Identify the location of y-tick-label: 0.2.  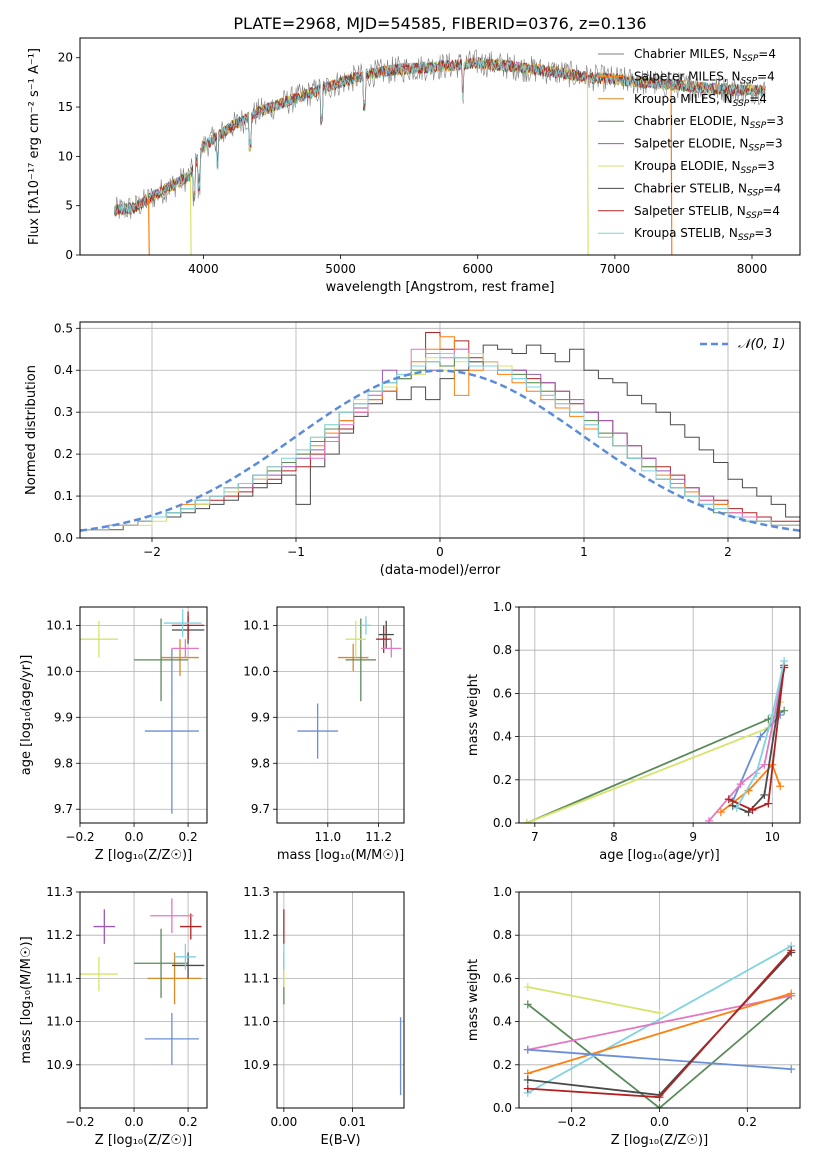
(502, 1065).